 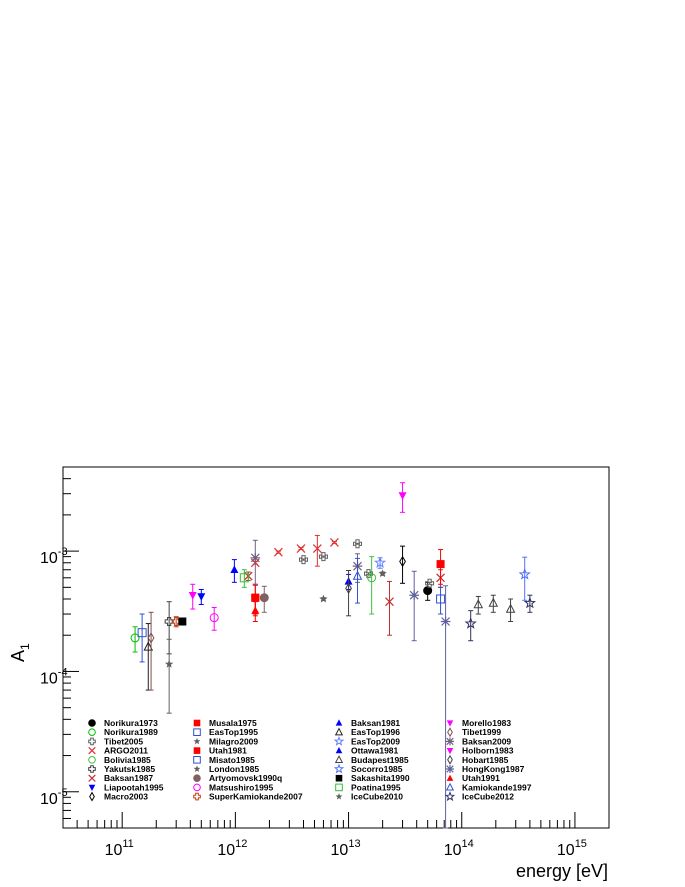 I want to click on series-Bolivia1985, so click(x=372, y=585).